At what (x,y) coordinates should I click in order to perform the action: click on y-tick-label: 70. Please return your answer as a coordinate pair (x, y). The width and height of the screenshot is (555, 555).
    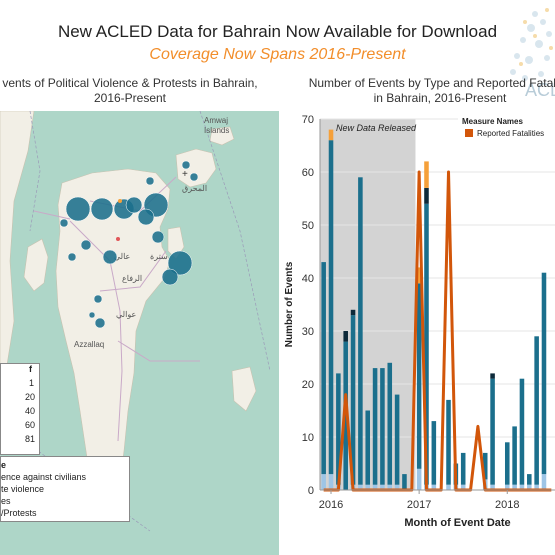
    Looking at the image, I should click on (308, 120).